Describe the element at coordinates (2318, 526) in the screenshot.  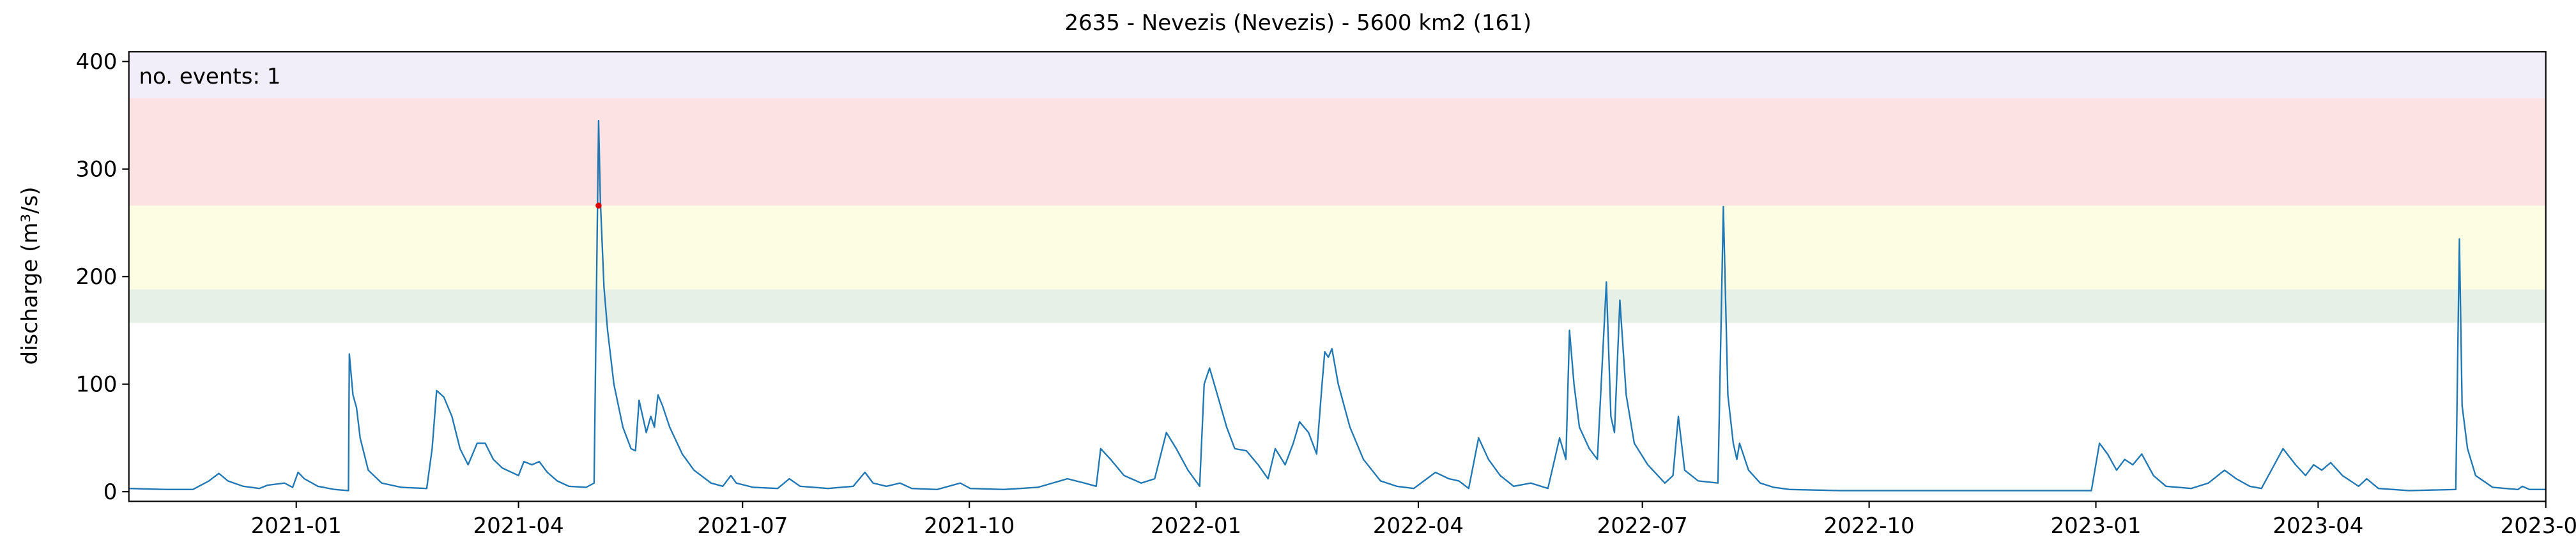
I see `x-tick-label: 2023-04` at that location.